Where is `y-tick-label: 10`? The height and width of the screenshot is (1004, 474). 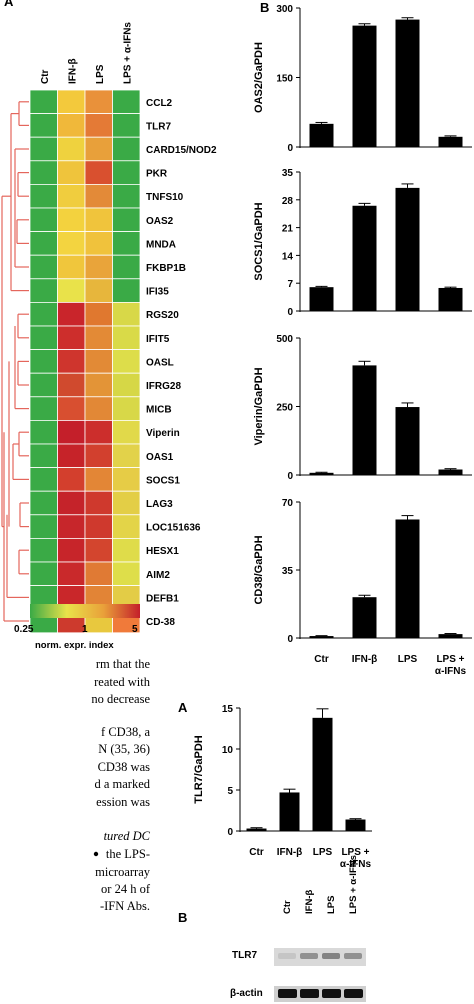 y-tick-label: 10 is located at coordinates (228, 750).